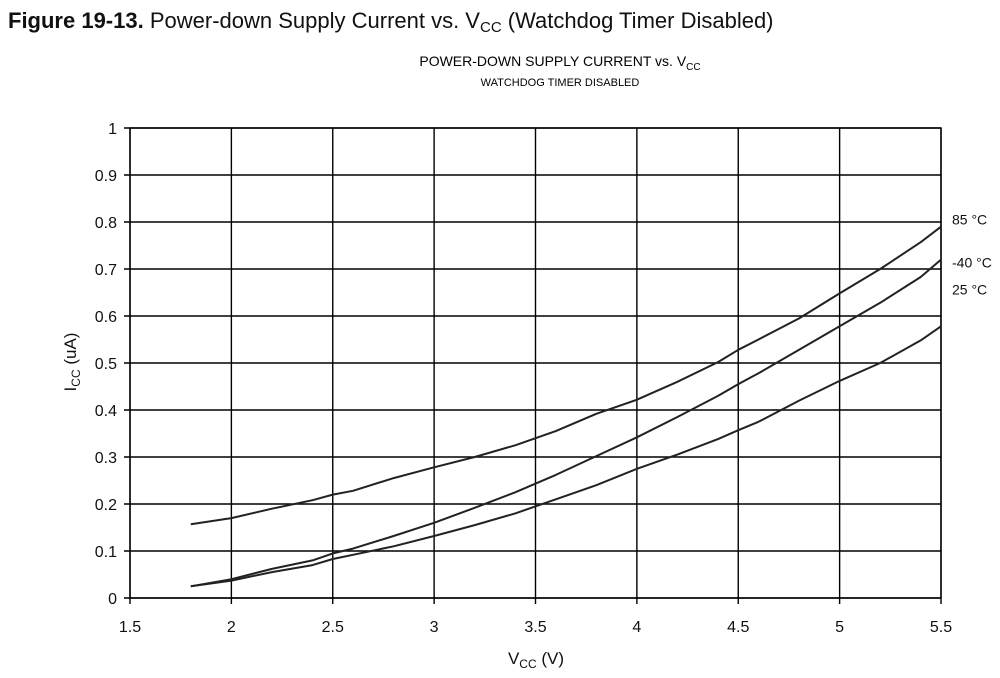 The height and width of the screenshot is (678, 1000). Describe the element at coordinates (839, 627) in the screenshot. I see `x-tick-label: 5` at that location.